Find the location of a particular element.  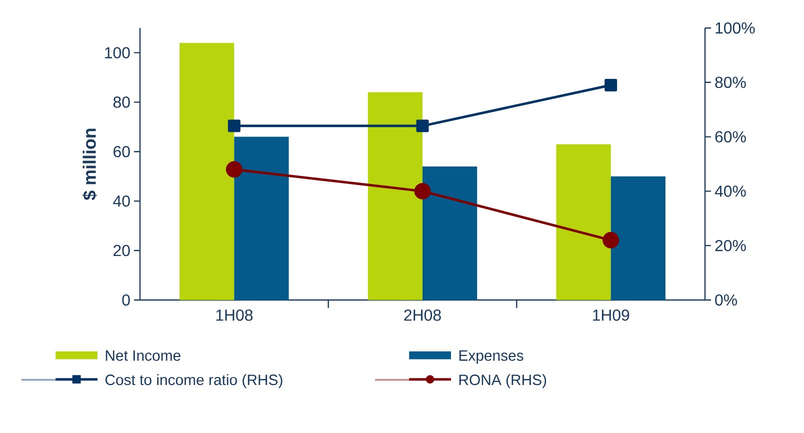

y2-tick-label: 40% is located at coordinates (730, 191).